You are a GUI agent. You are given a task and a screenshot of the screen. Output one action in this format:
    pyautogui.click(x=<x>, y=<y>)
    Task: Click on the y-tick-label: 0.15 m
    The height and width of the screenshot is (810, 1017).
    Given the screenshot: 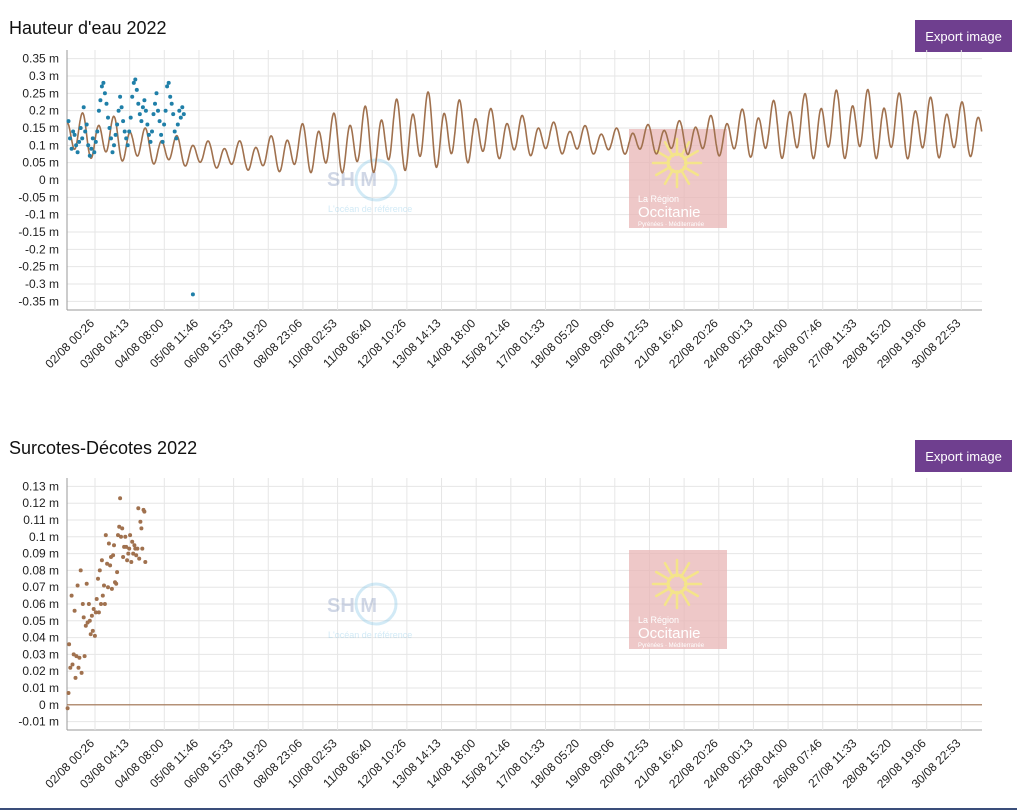 What is the action you would take?
    pyautogui.click(x=40, y=128)
    